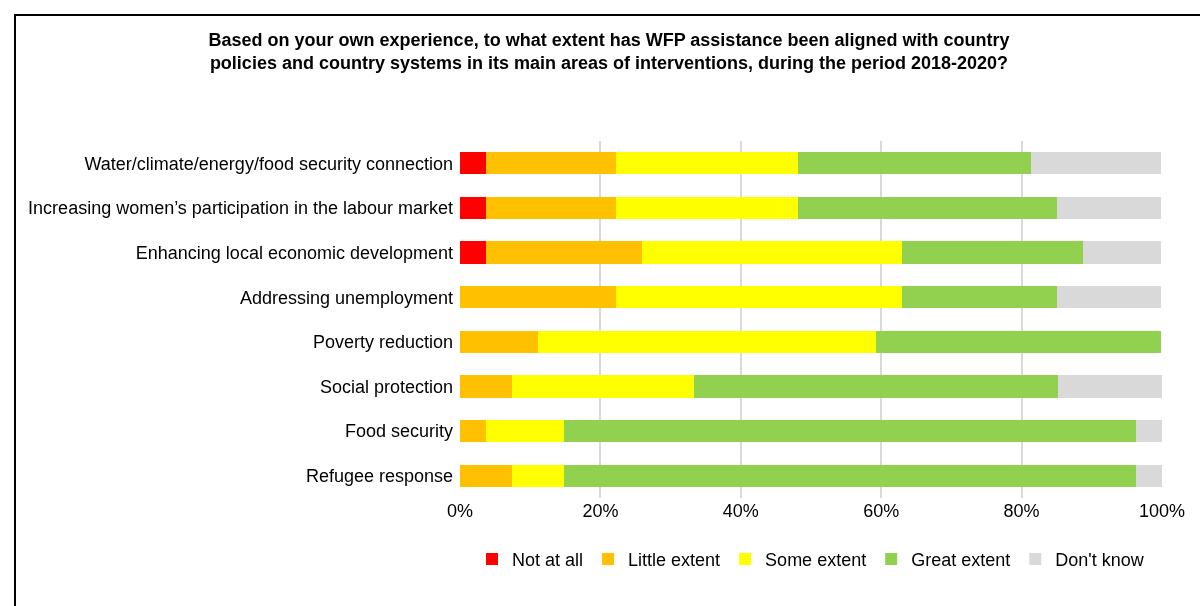 This screenshot has width=1200, height=606. Describe the element at coordinates (386, 386) in the screenshot. I see `y-tick-label: Social protection` at that location.